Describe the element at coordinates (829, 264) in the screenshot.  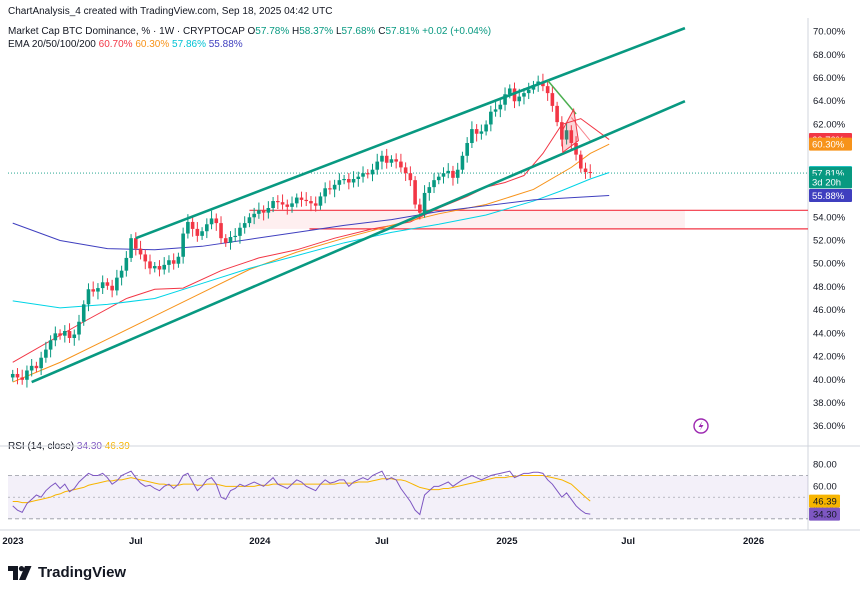
I see `price-axis-tick: 50.00%` at that location.